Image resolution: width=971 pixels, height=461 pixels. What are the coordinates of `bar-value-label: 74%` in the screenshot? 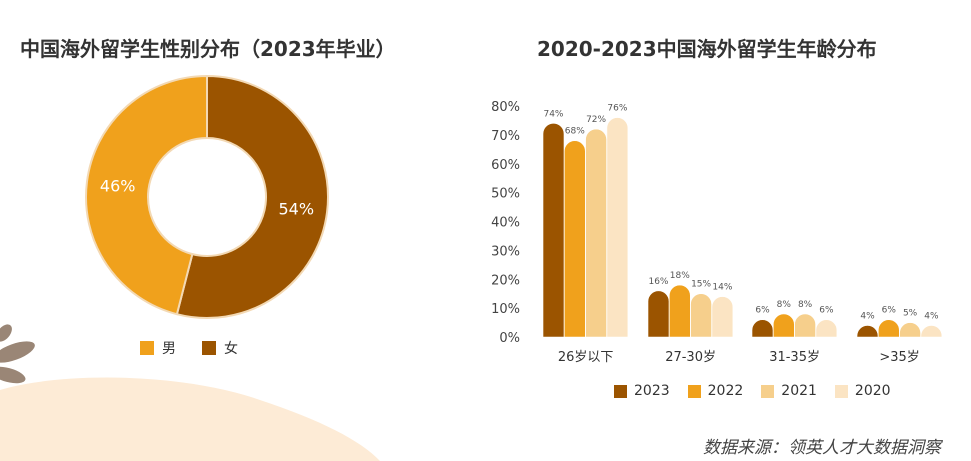 It's located at (553, 114).